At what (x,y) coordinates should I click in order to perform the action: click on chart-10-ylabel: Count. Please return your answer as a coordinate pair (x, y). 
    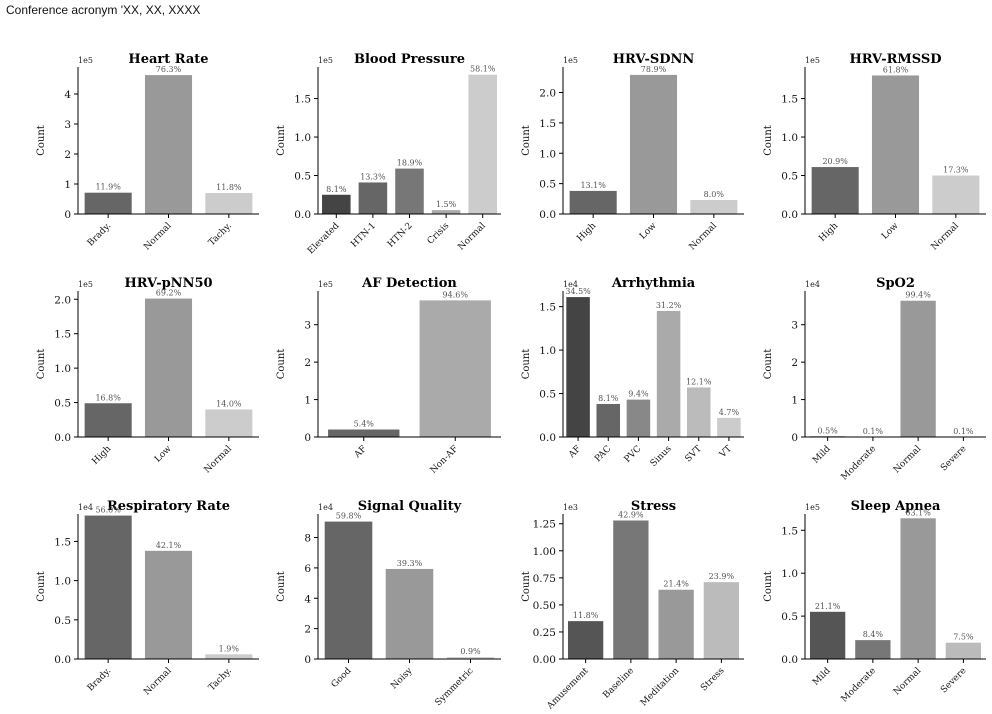
    Looking at the image, I should click on (526, 586).